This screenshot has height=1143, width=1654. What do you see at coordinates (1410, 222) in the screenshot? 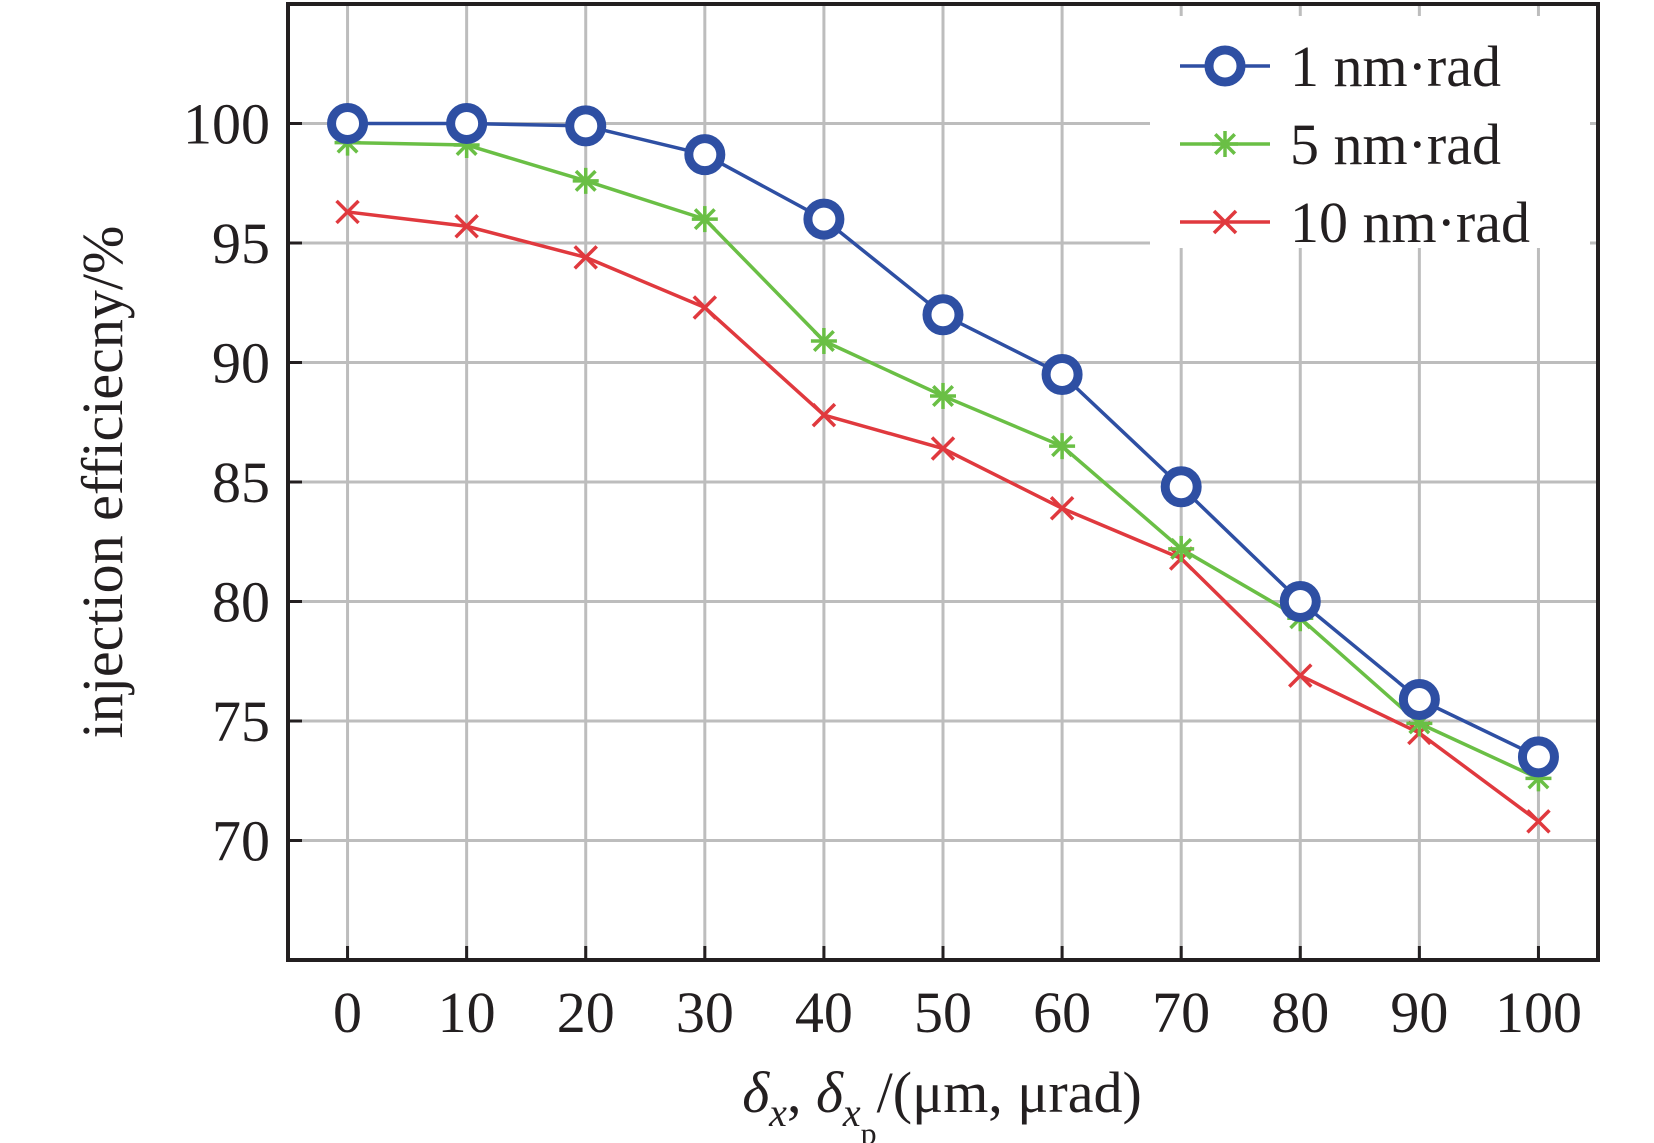
I see `legend-label: 10 nm·rad` at bounding box center [1410, 222].